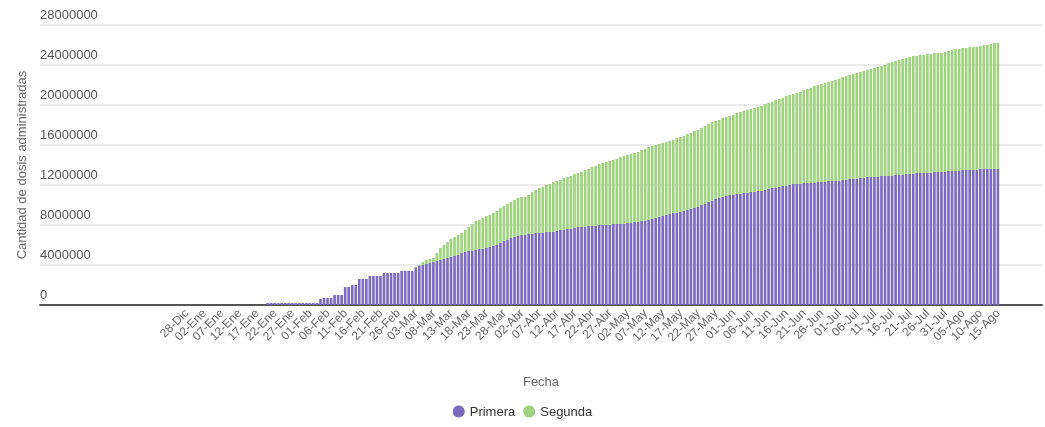  Describe the element at coordinates (69, 134) in the screenshot. I see `y-tick-label: 16000000` at that location.